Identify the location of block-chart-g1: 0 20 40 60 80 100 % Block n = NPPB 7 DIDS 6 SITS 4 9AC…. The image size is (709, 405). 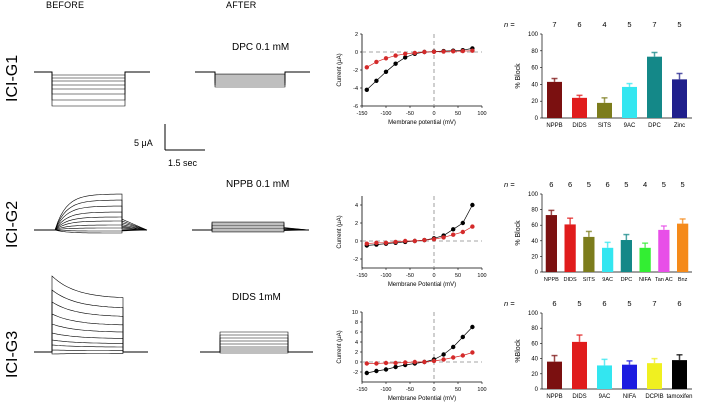
(598, 74).